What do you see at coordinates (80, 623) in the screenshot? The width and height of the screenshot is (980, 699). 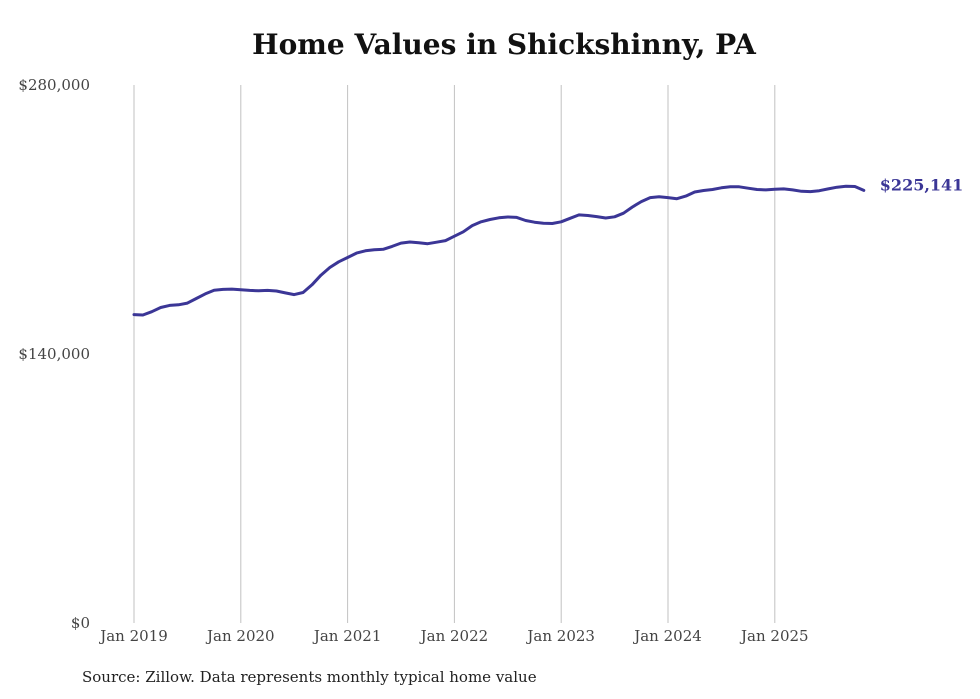 I see `y-tick-label: $0` at bounding box center [80, 623].